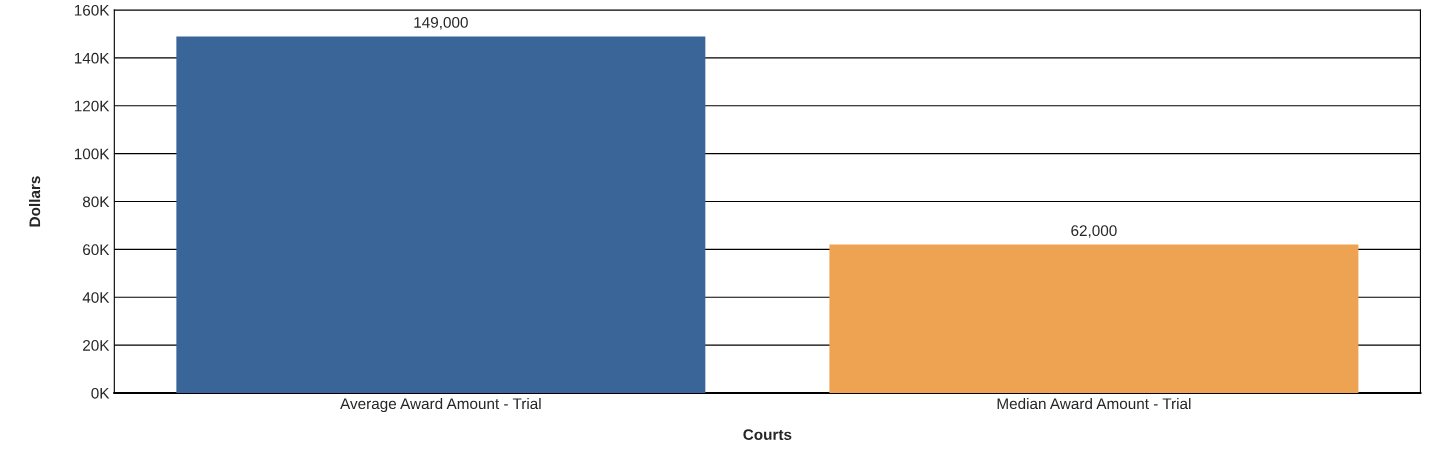 Image resolution: width=1429 pixels, height=457 pixels. Describe the element at coordinates (96, 345) in the screenshot. I see `y-tick-label: 20K` at that location.